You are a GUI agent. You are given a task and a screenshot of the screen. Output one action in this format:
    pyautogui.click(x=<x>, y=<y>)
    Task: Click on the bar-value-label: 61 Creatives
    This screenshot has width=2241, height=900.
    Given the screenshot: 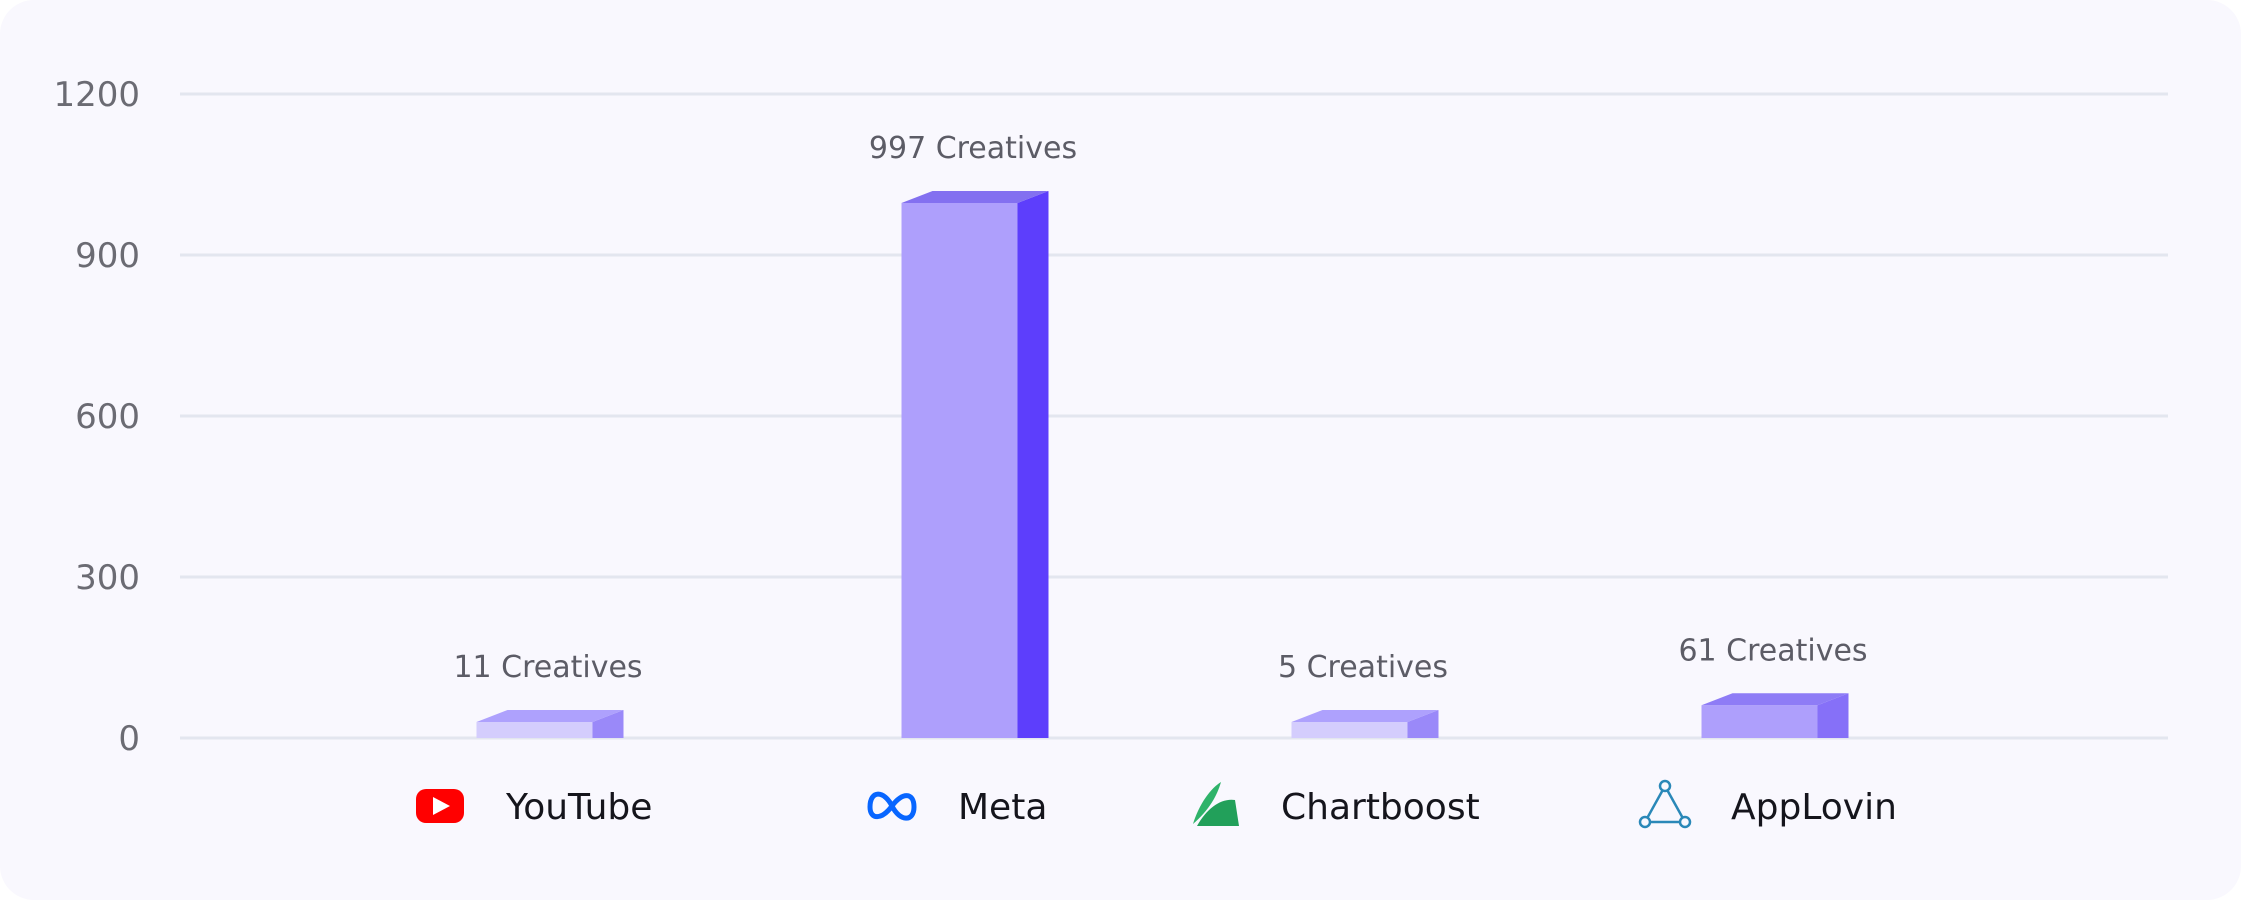 What is the action you would take?
    pyautogui.click(x=1772, y=650)
    